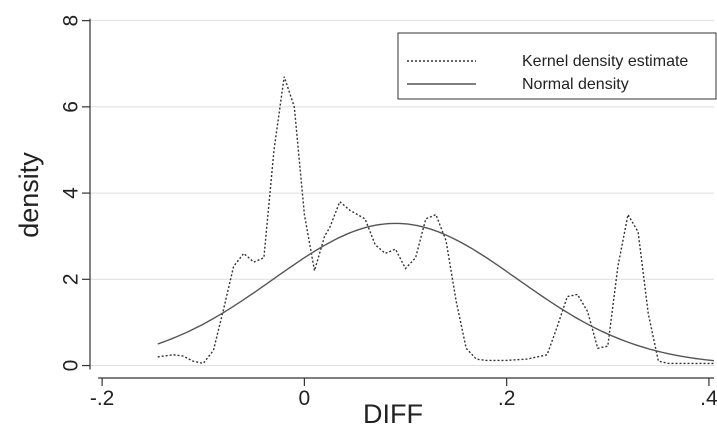  What do you see at coordinates (70, 21) in the screenshot?
I see `y-tick-label-4: 8` at bounding box center [70, 21].